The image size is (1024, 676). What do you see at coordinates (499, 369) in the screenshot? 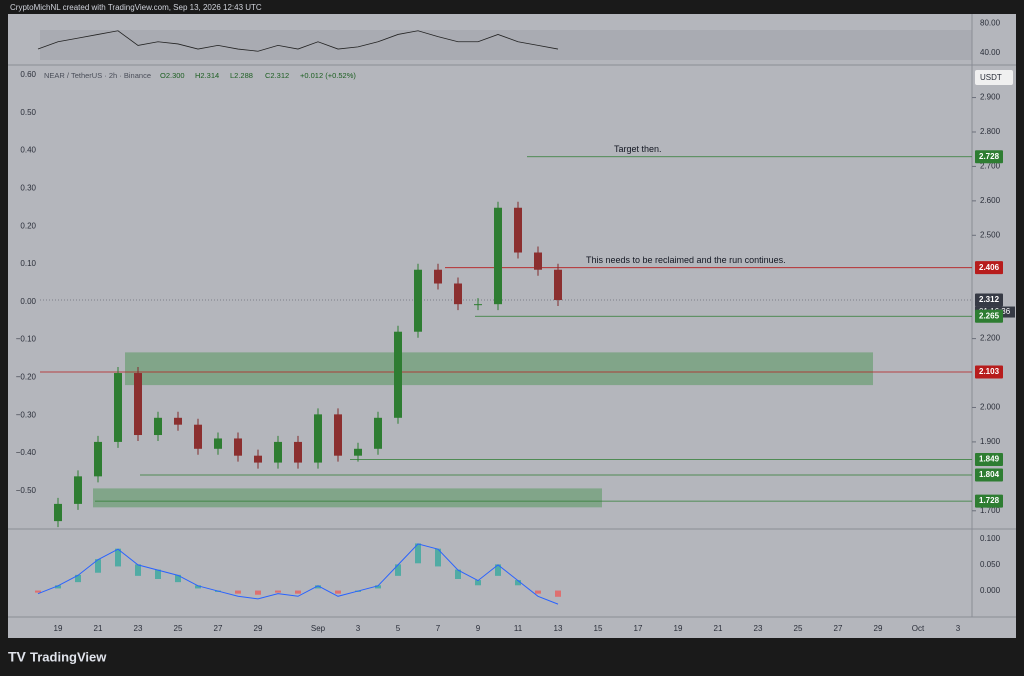
I see `zone` at bounding box center [499, 369].